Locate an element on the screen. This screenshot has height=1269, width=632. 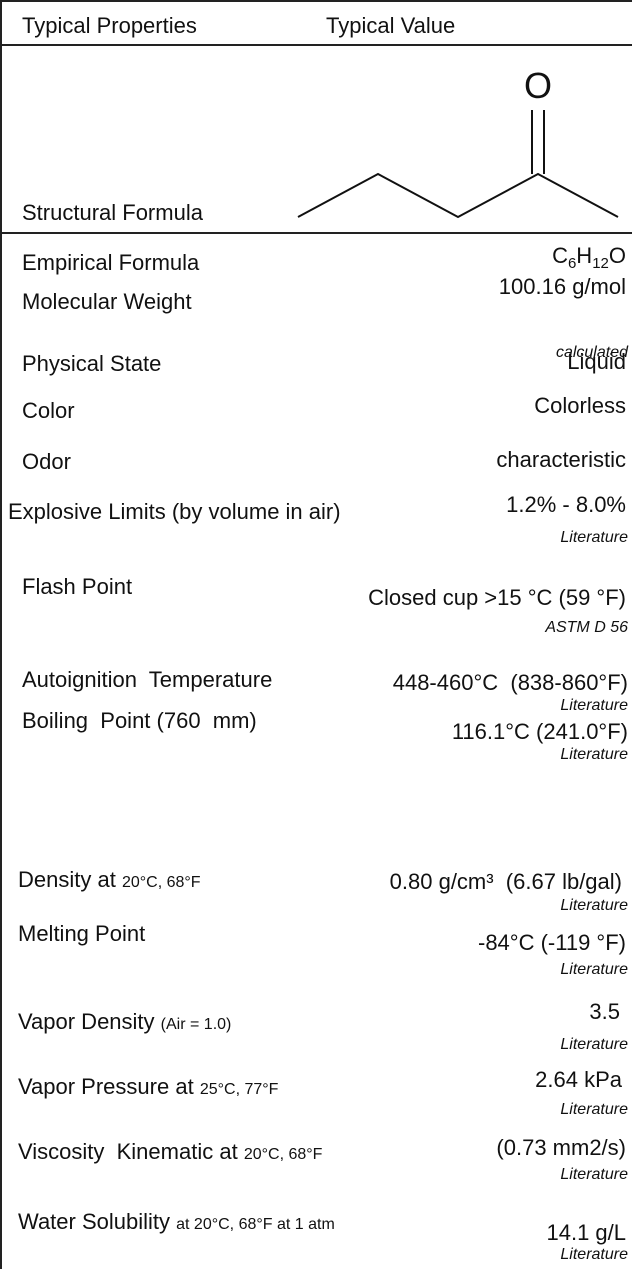
label-text: Odor is located at coordinates (46, 461).